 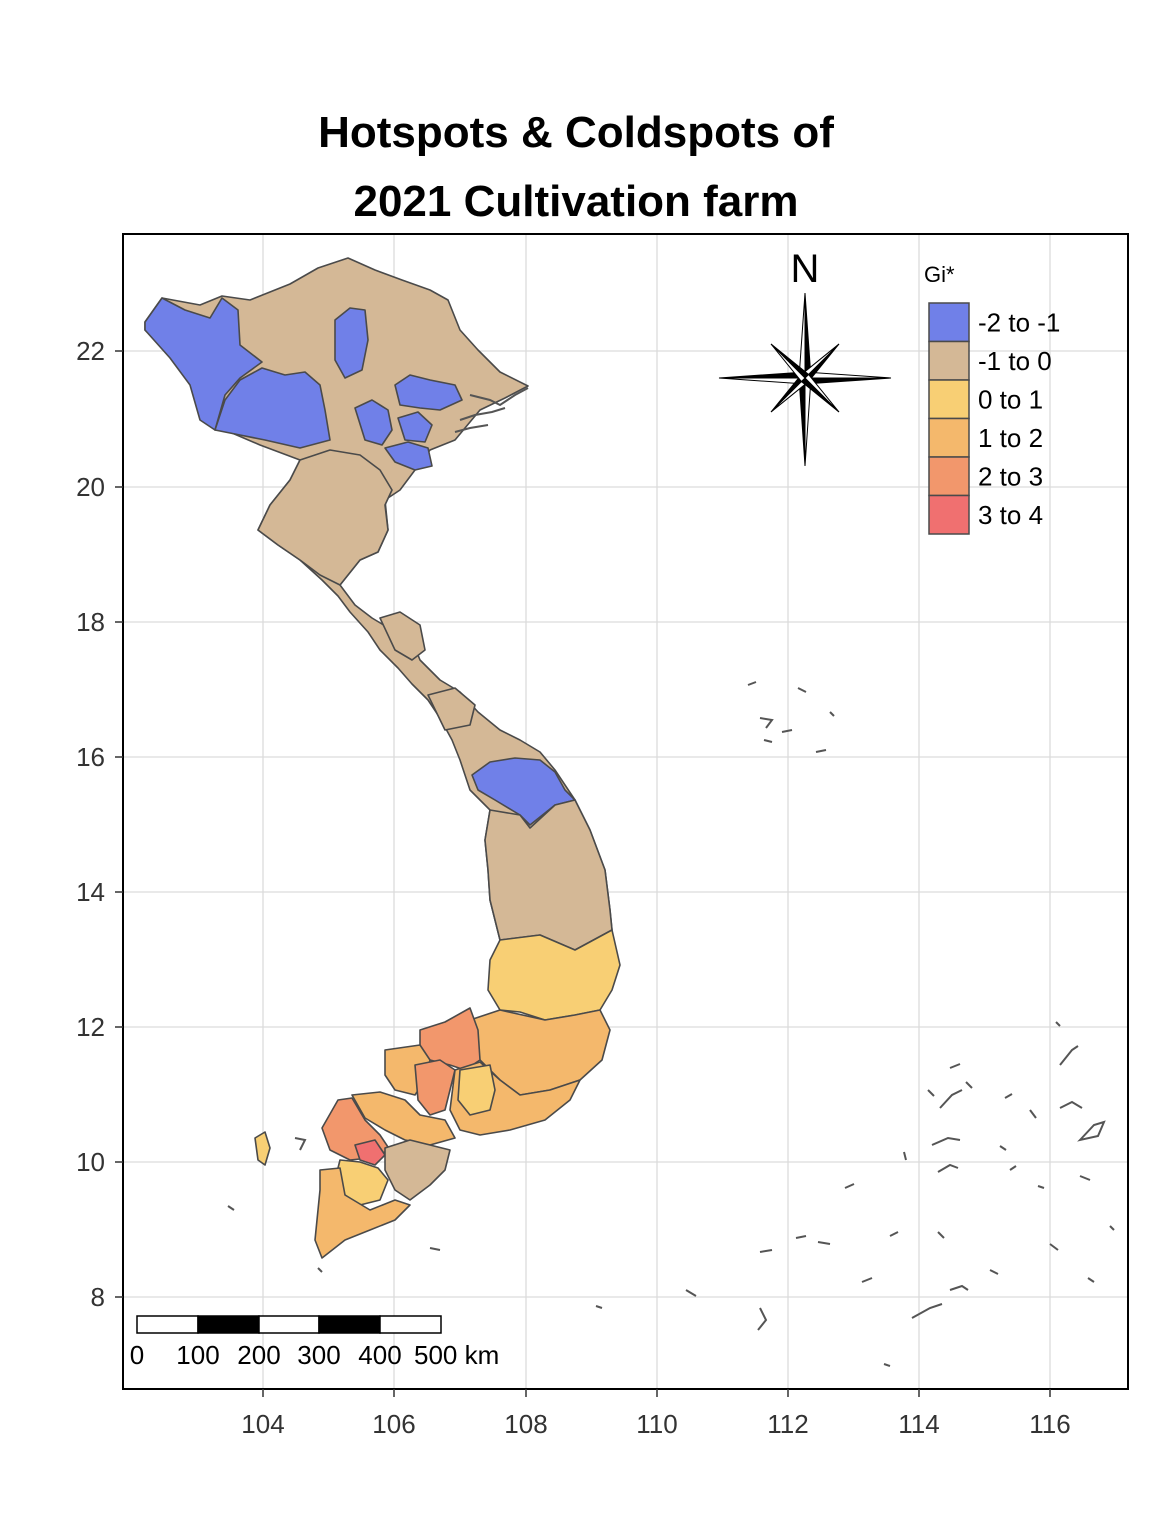 What do you see at coordinates (576, 132) in the screenshot?
I see `map-title-line-1: Hotspots & Coldspots of` at bounding box center [576, 132].